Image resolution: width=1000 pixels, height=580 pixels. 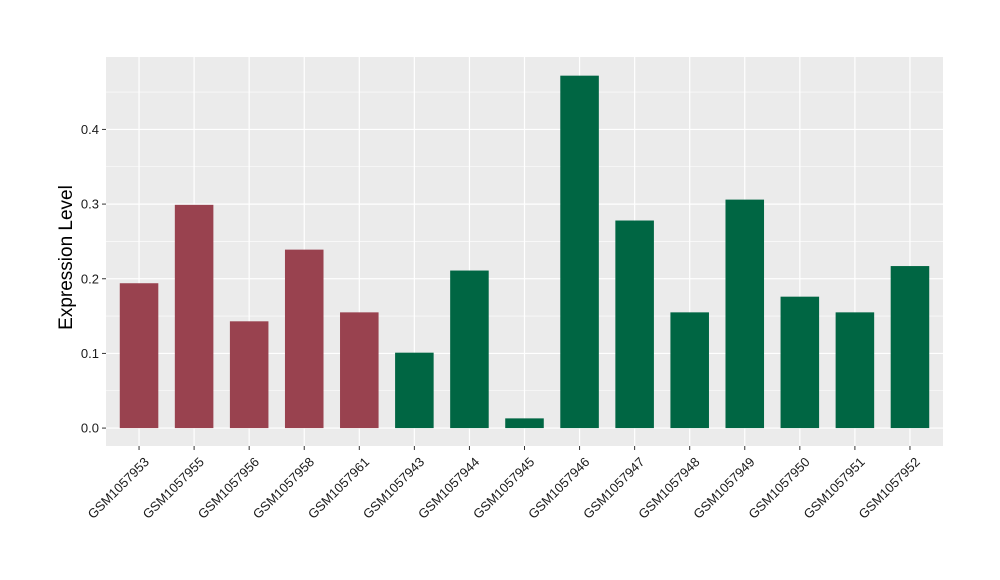 What do you see at coordinates (304, 339) in the screenshot?
I see `bar-GSM1057958` at bounding box center [304, 339].